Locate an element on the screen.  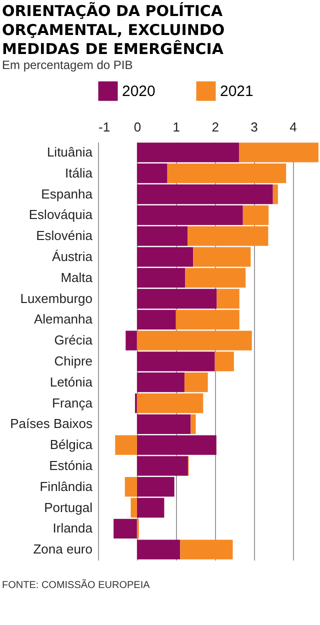
legend-label: 2021 is located at coordinates (237, 91).